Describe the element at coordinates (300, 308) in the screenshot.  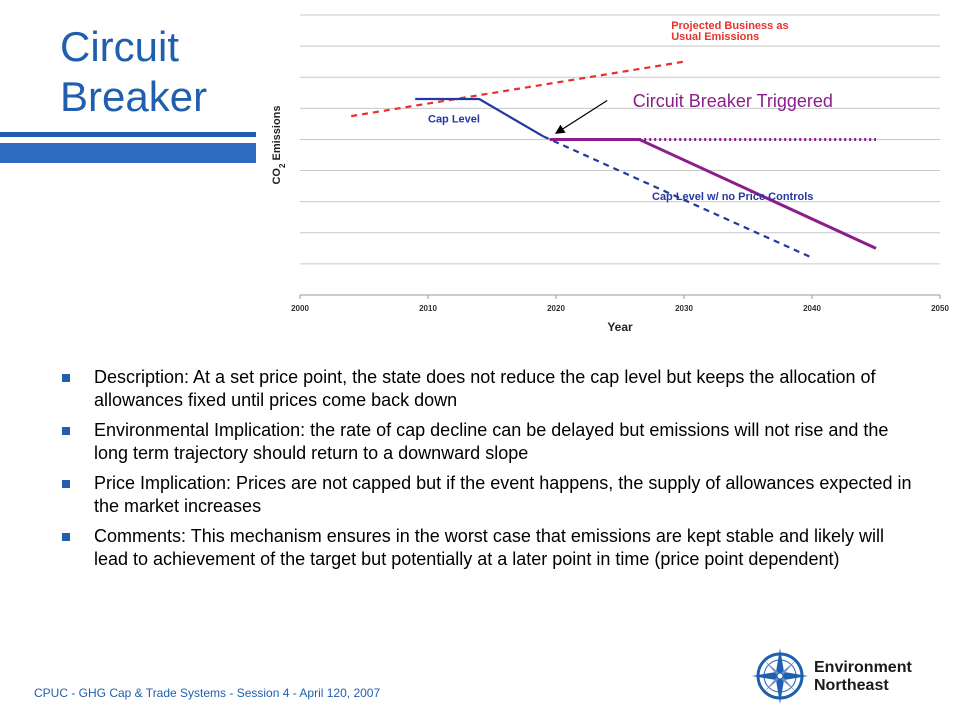
I see `x-tick-label: 2000` at that location.